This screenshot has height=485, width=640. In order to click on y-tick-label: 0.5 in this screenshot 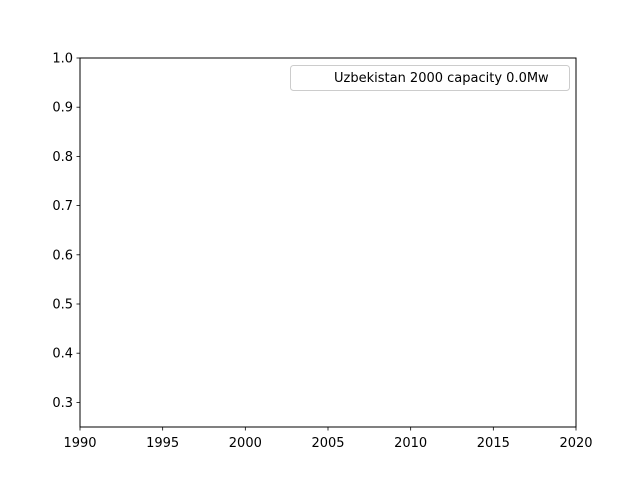, I will do `click(62, 305)`.